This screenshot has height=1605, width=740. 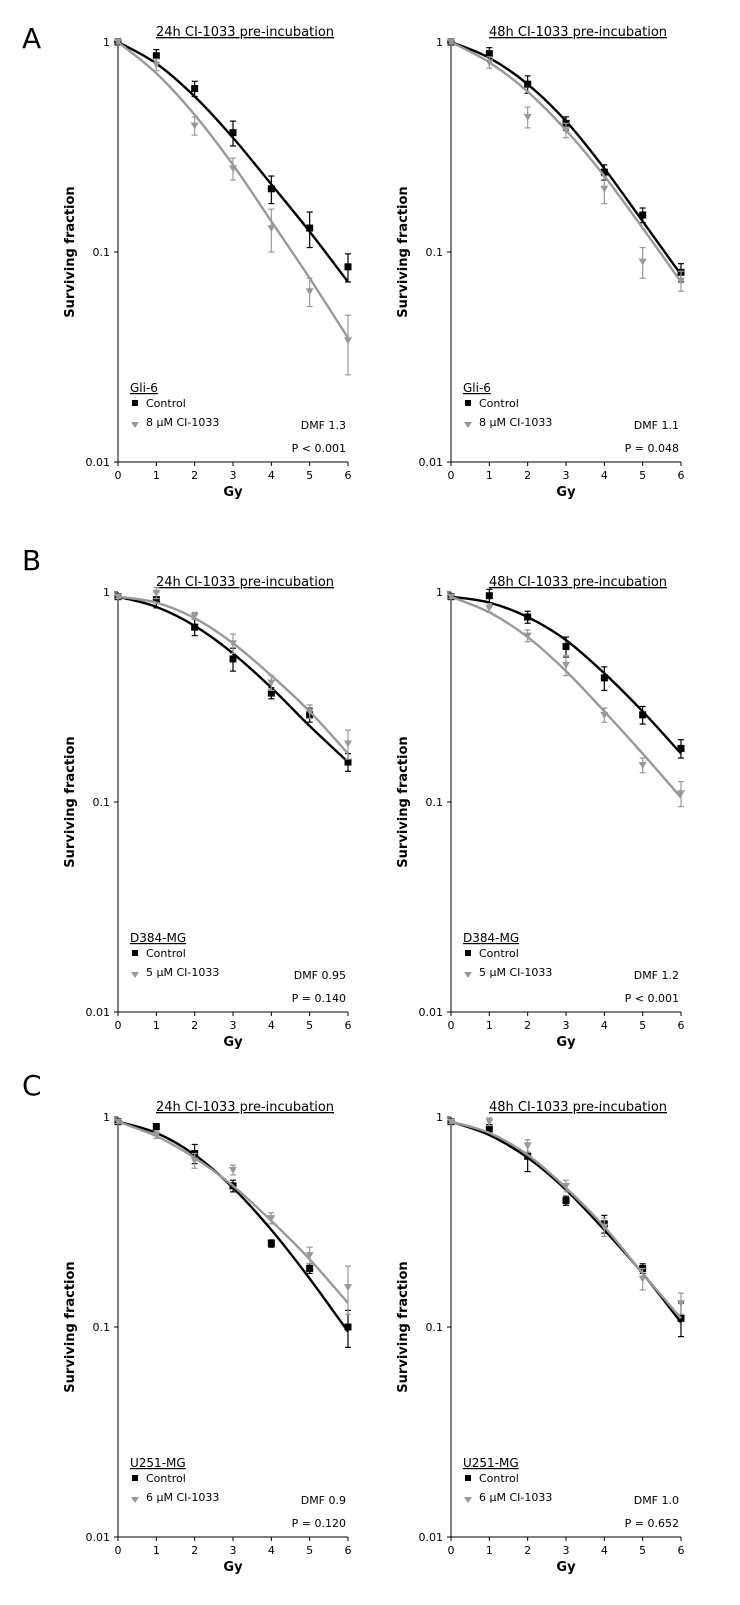 What do you see at coordinates (435, 802) in the screenshot?
I see `y-tick-label: 0.1` at bounding box center [435, 802].